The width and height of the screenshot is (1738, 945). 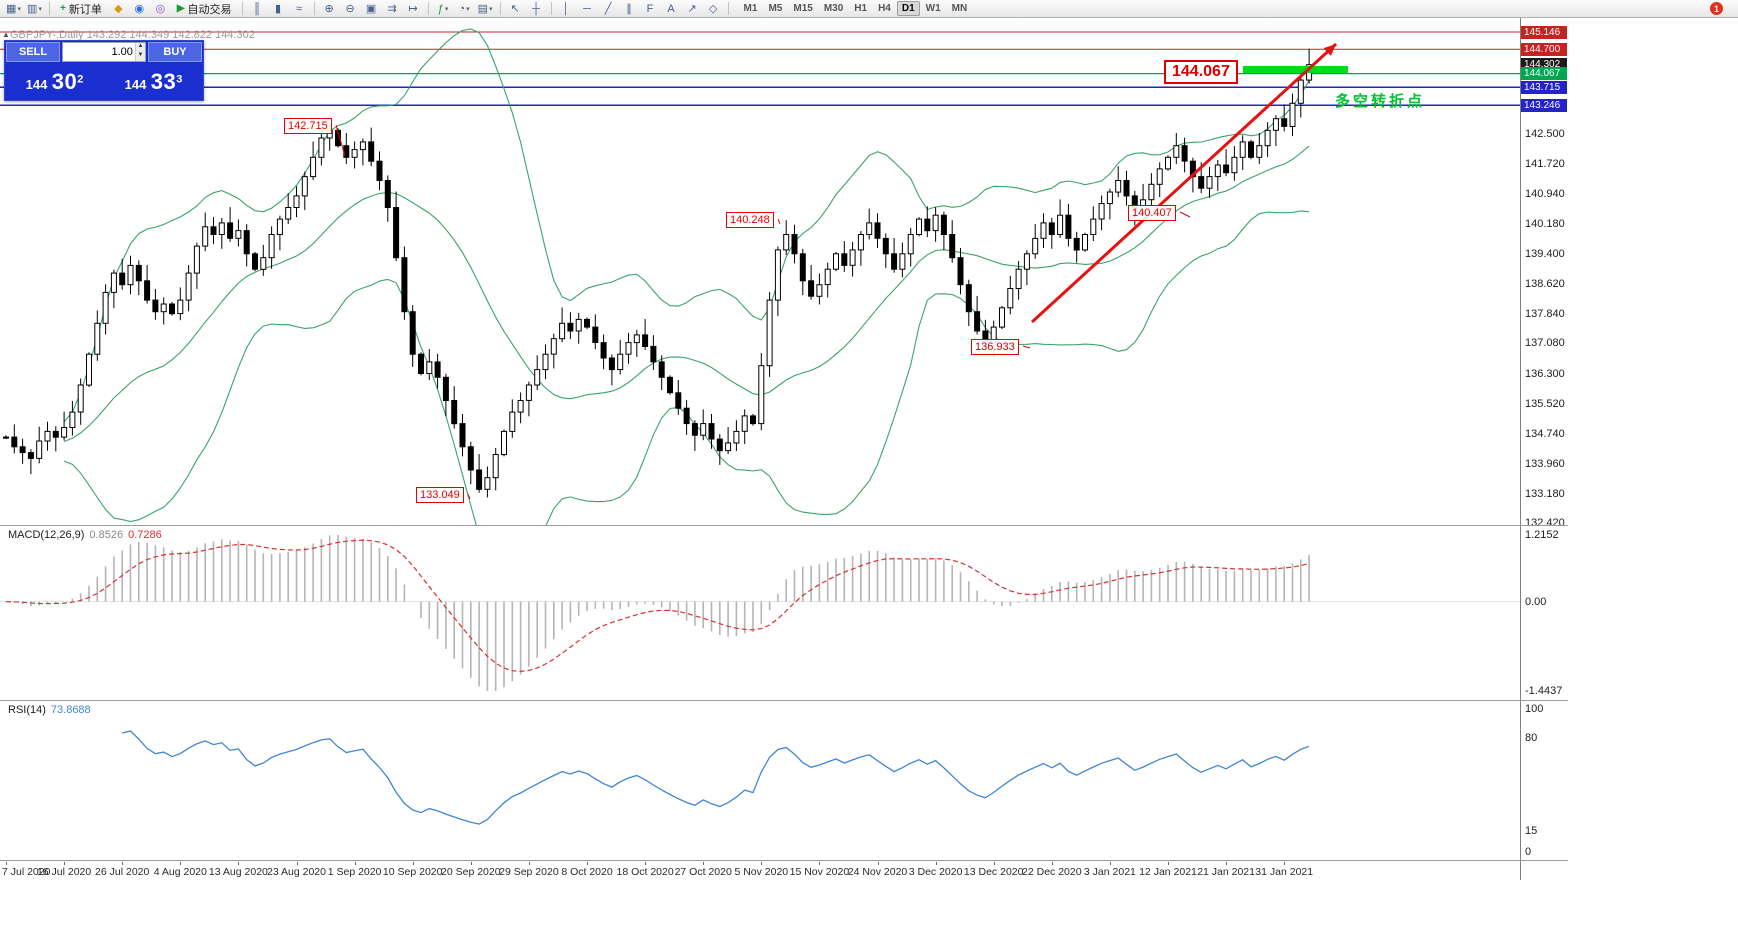 I want to click on horizontal-line-icon: ─, so click(x=587, y=9).